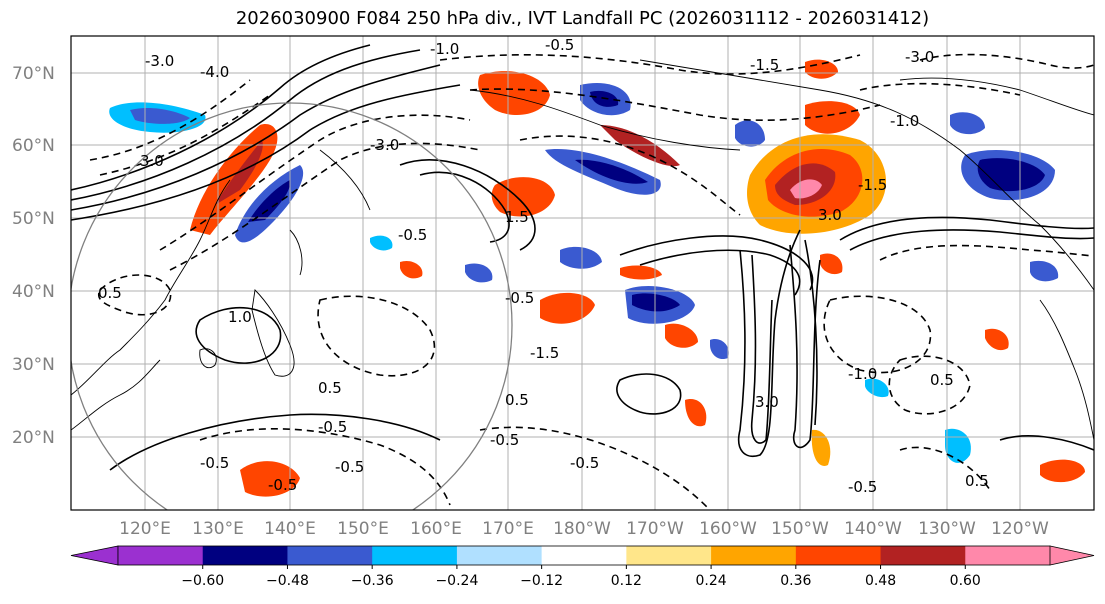  Describe the element at coordinates (1066, 370) in the screenshot. I see `north-america-coast` at that location.